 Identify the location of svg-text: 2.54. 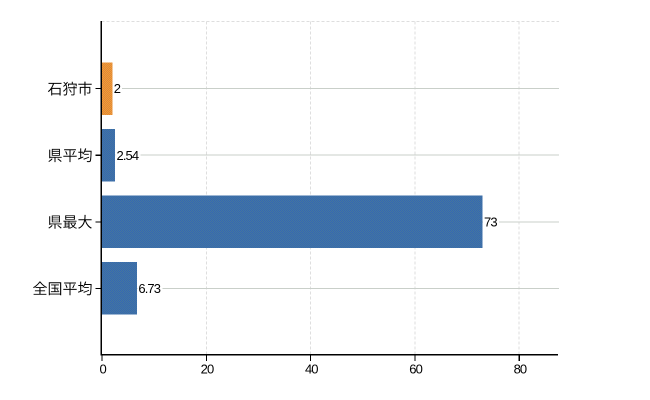
(128, 155).